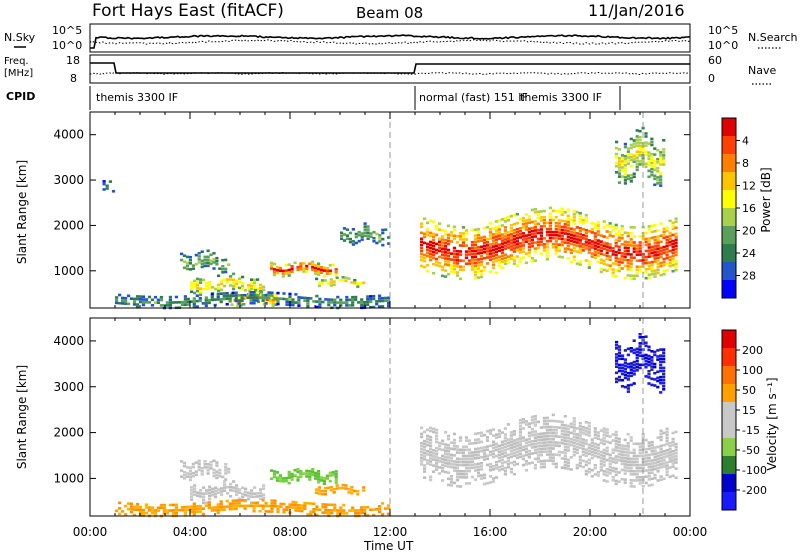  What do you see at coordinates (752, 350) in the screenshot?
I see `colorbar-tick-label: 200` at bounding box center [752, 350].